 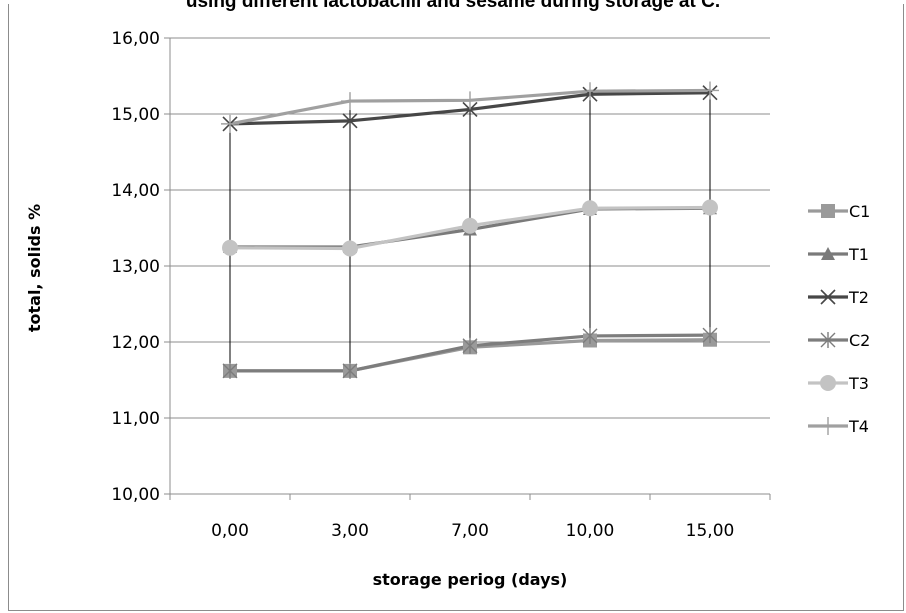 What do you see at coordinates (135, 419) in the screenshot?
I see `y-tick-label: 11,00` at bounding box center [135, 419].